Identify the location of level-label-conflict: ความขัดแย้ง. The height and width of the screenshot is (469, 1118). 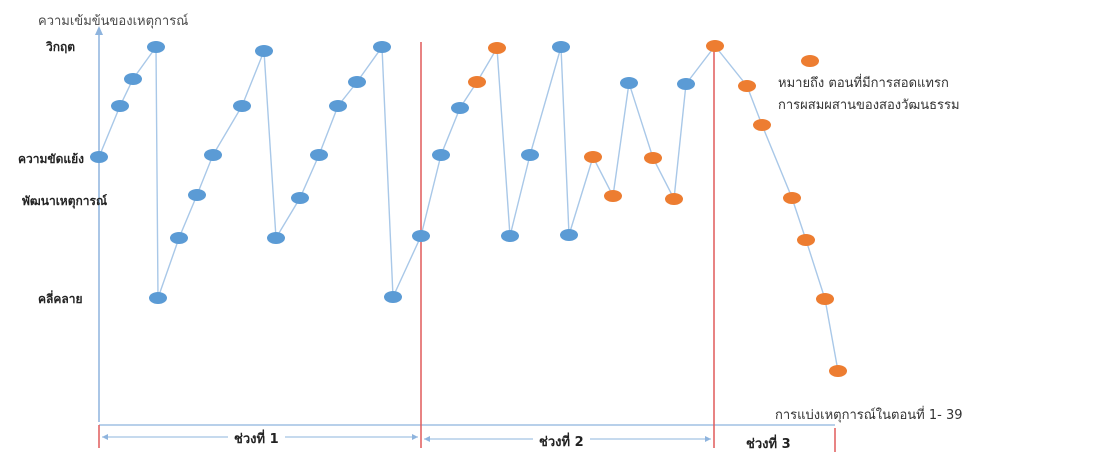
(51, 159).